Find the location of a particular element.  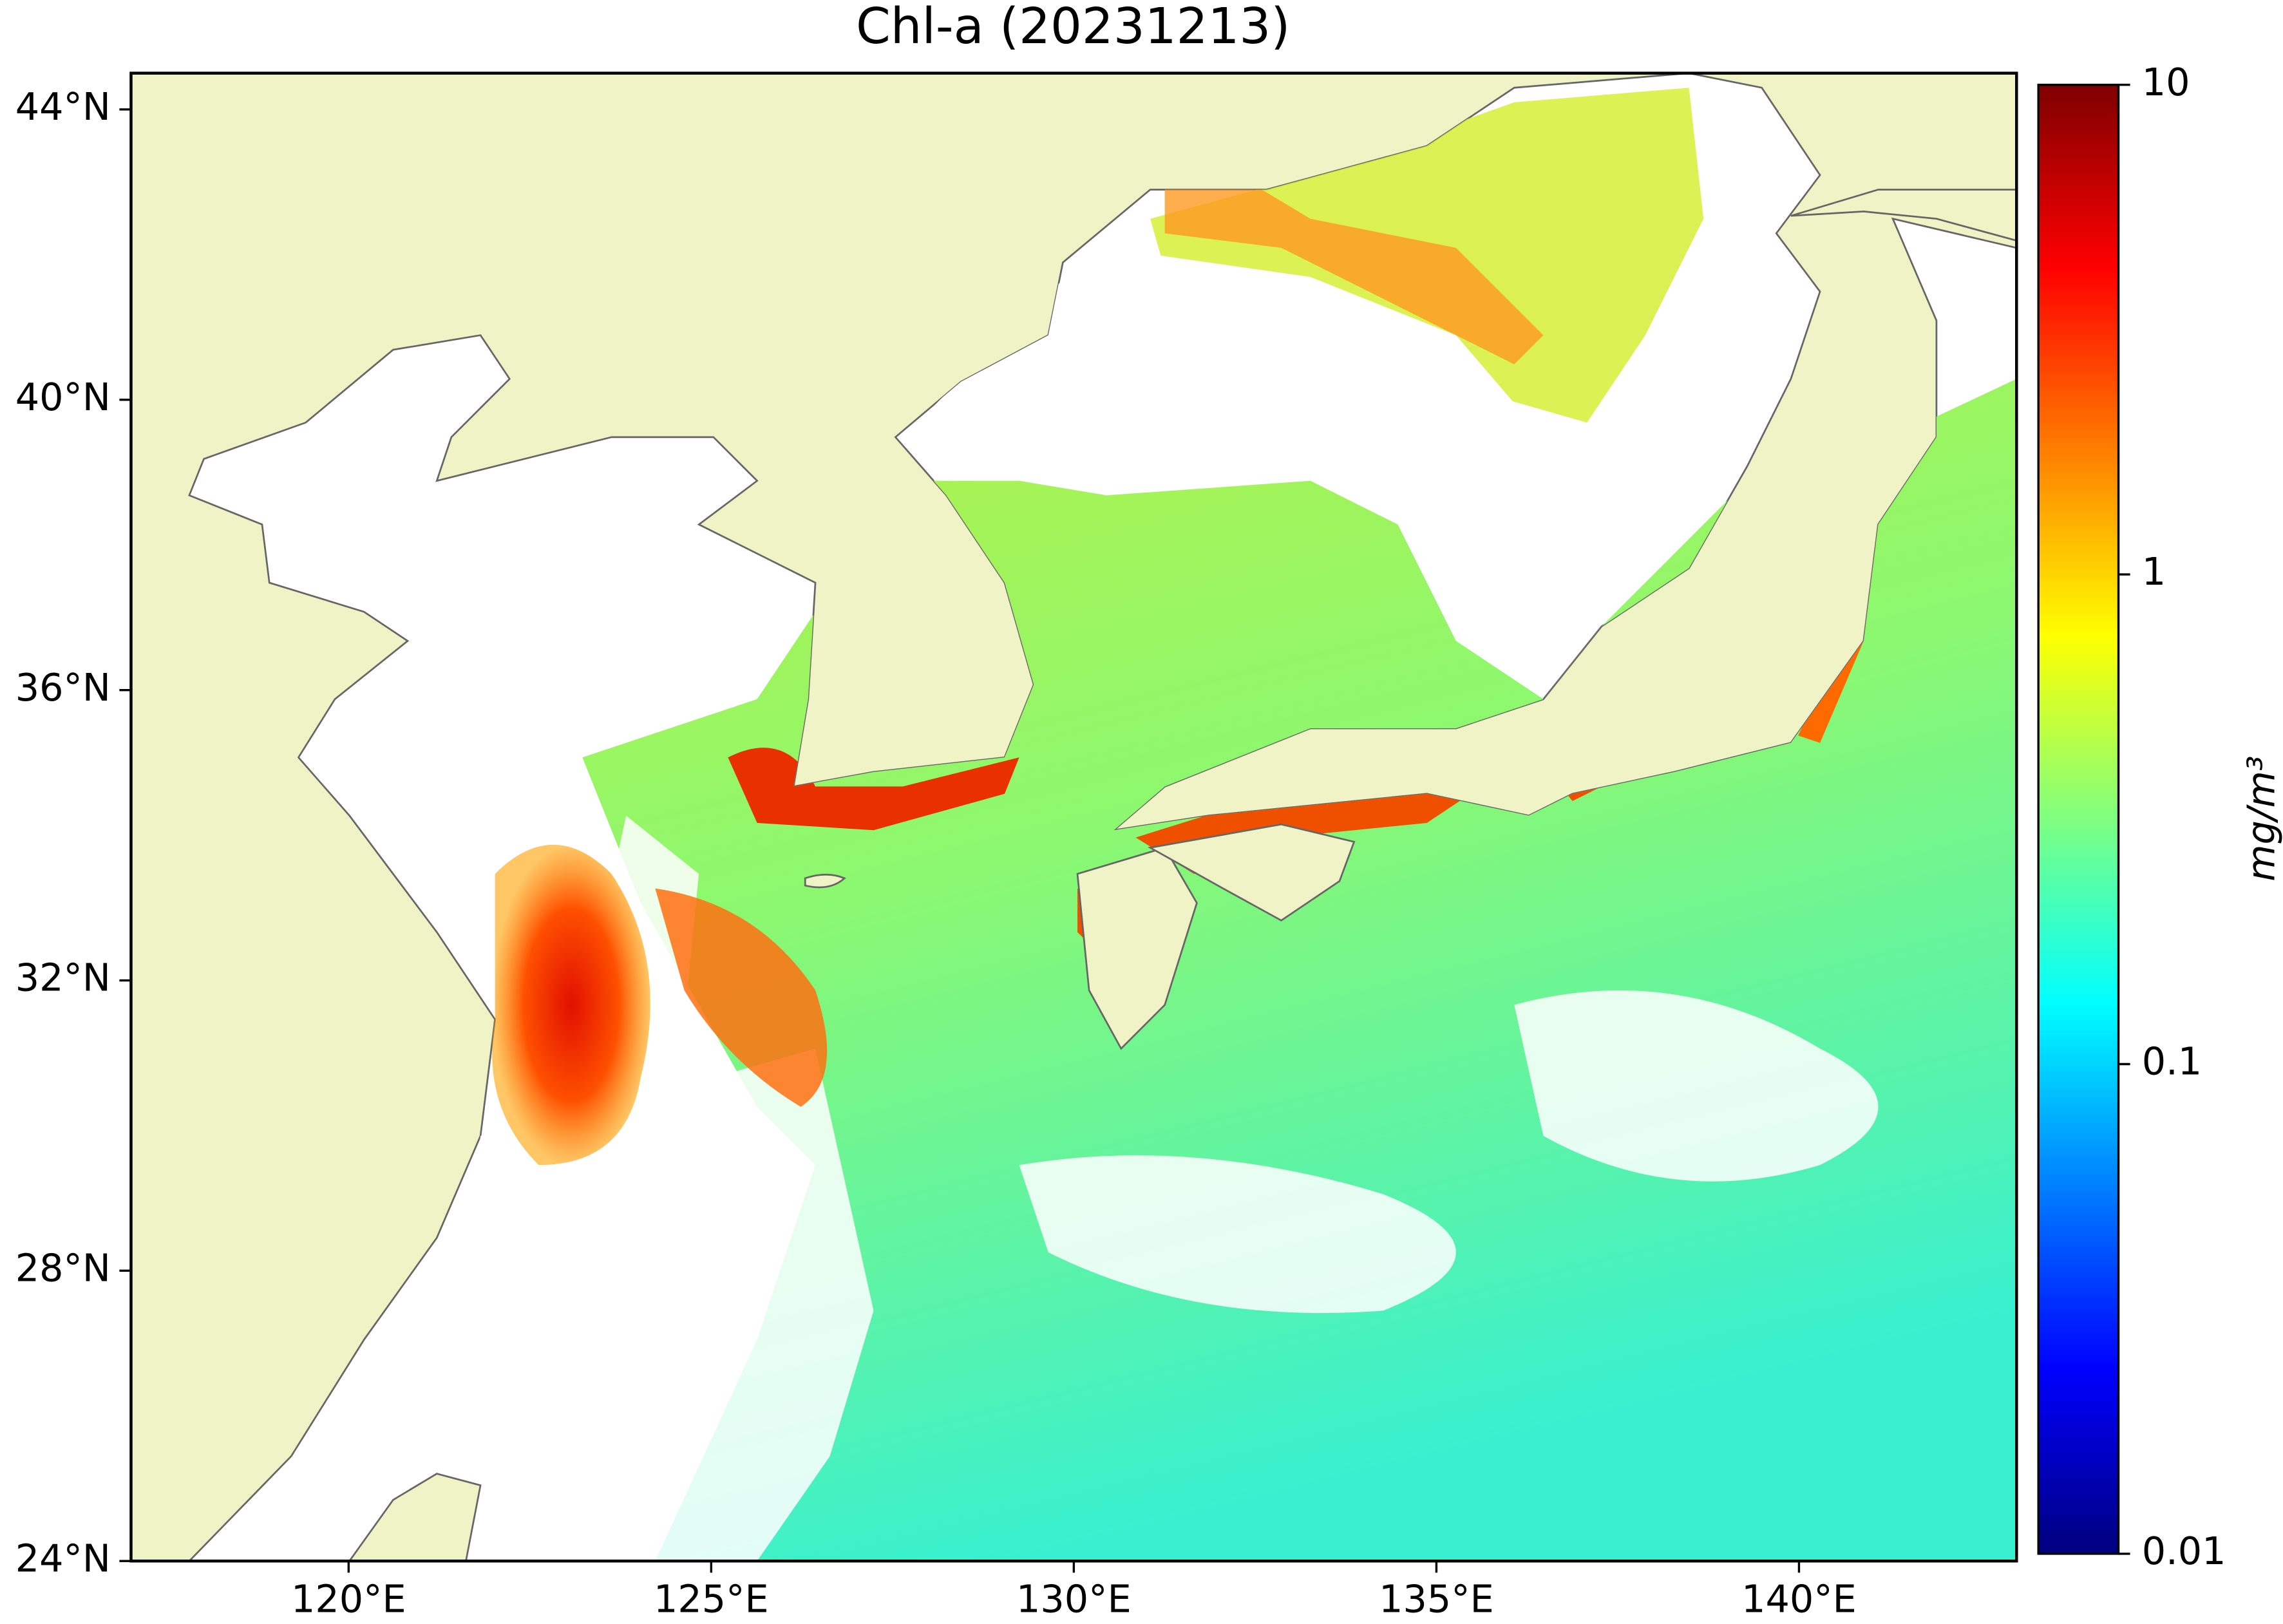

y-tick-label: 32°N is located at coordinates (63, 978).